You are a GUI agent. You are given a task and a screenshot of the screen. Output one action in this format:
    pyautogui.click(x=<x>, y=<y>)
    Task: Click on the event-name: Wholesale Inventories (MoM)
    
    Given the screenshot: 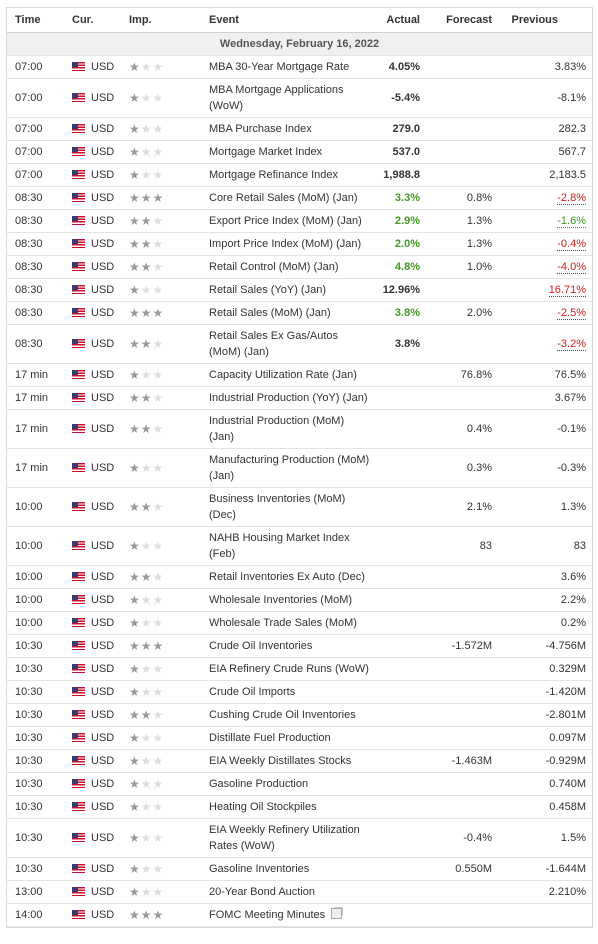 What is the action you would take?
    pyautogui.click(x=293, y=600)
    